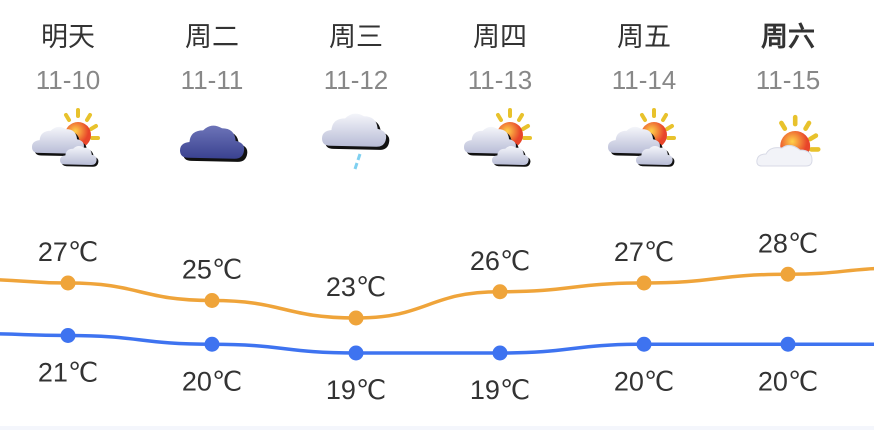  Describe the element at coordinates (788, 37) in the screenshot. I see `day-label: 周六` at that location.